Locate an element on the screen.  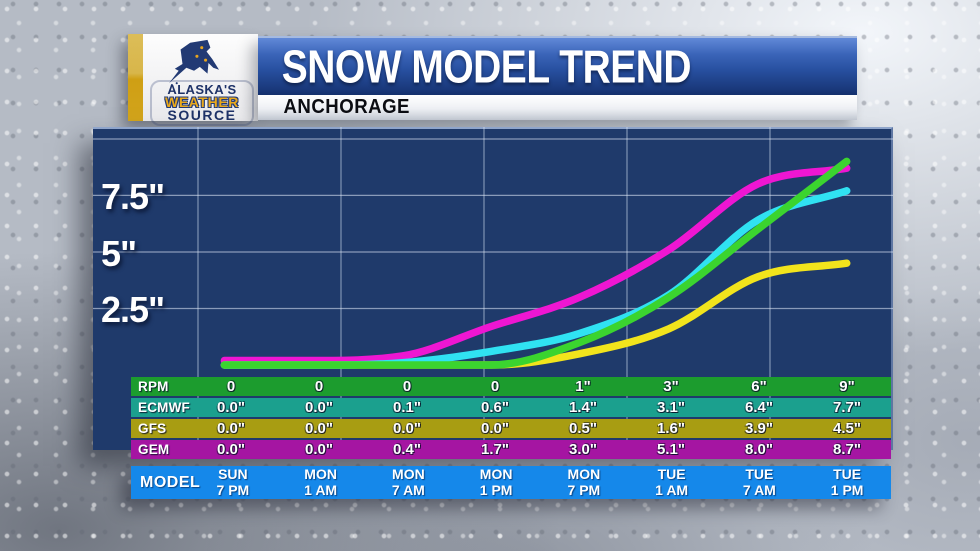
table-cell: 3.9" is located at coordinates (759, 428).